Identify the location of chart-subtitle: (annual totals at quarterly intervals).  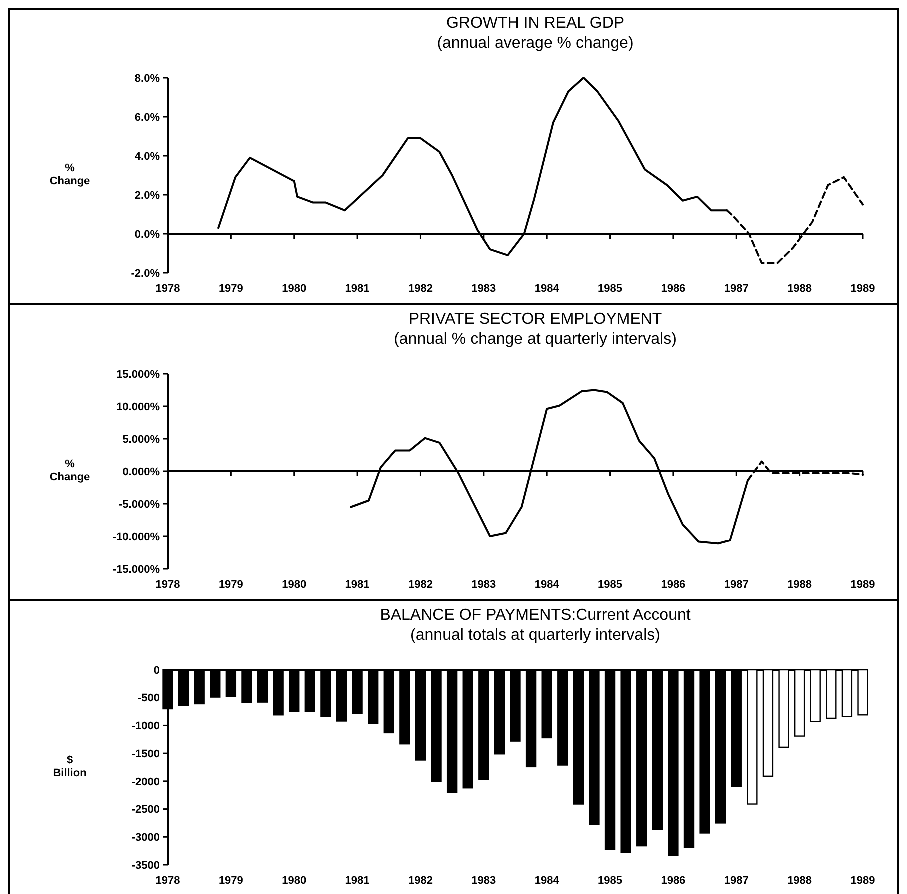
(535, 635).